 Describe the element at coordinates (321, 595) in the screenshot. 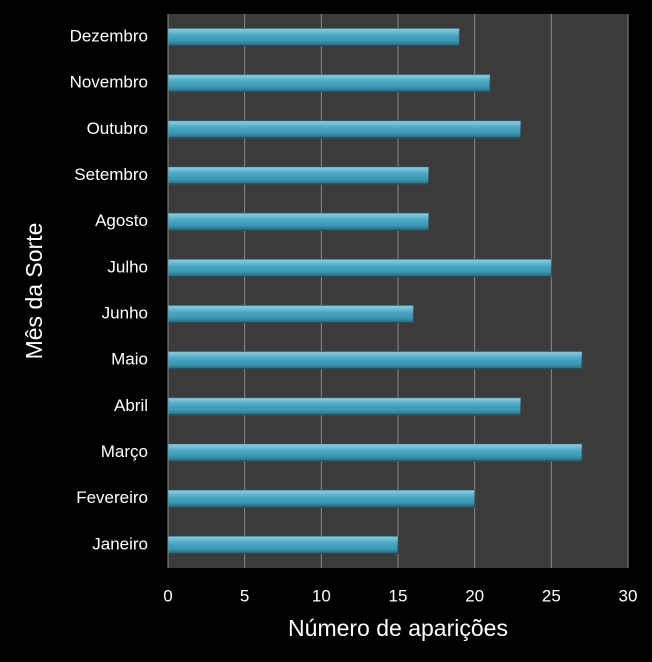

I see `x-tick-label: 10` at that location.